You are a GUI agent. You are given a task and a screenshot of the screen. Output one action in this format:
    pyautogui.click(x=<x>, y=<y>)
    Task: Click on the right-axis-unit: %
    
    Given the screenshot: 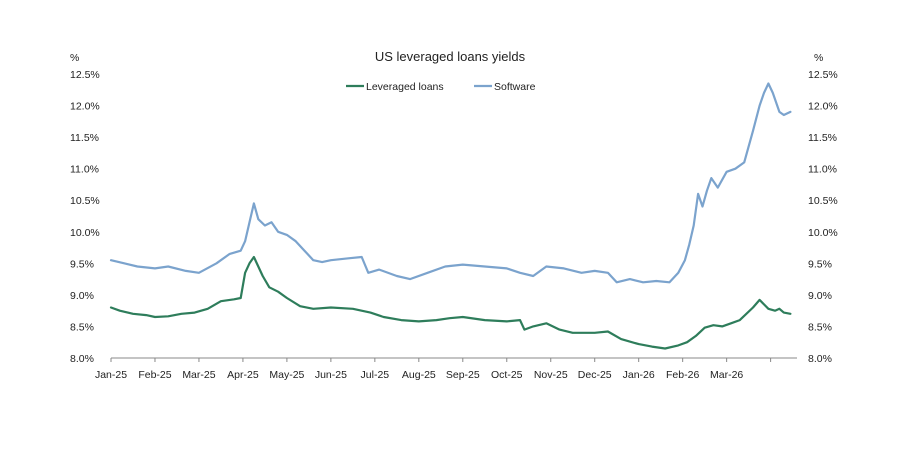 What is the action you would take?
    pyautogui.click(x=818, y=58)
    